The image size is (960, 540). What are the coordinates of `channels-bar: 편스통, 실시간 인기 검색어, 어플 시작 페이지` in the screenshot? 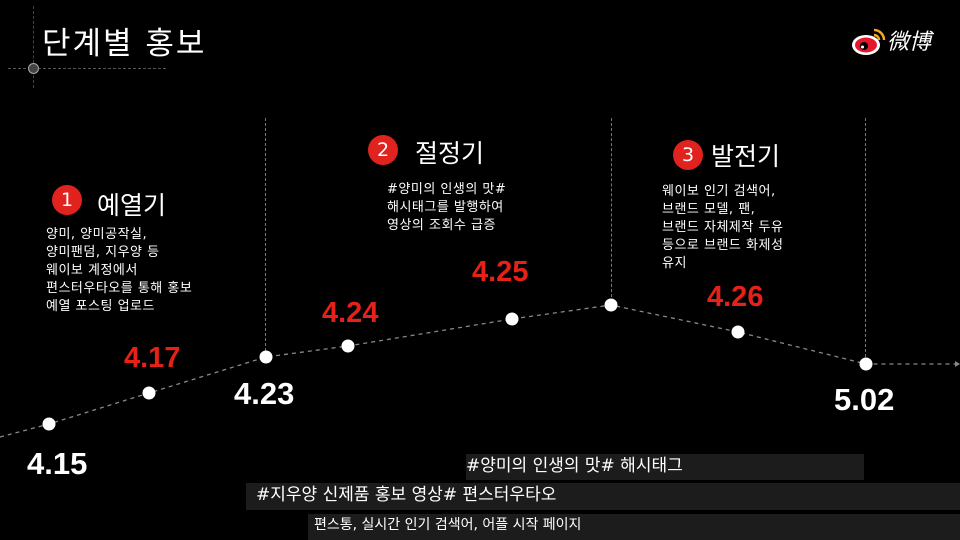 It's located at (634, 527).